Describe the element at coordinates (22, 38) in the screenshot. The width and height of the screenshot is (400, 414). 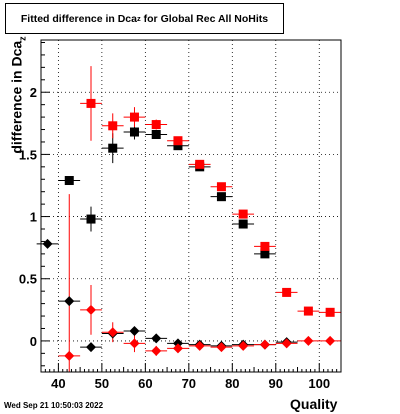
I see `y-axis-label-subscript: z` at that location.